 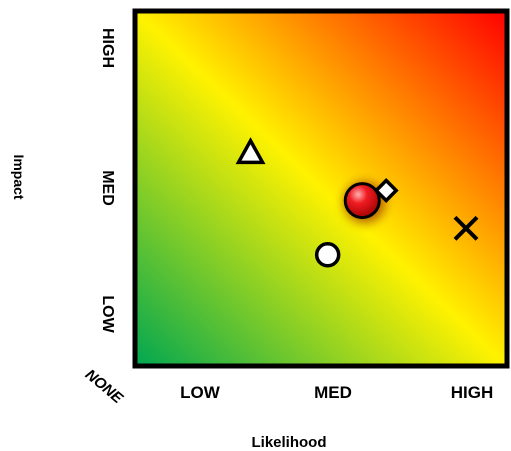 I want to click on y-tick-med: MED, so click(x=107, y=188).